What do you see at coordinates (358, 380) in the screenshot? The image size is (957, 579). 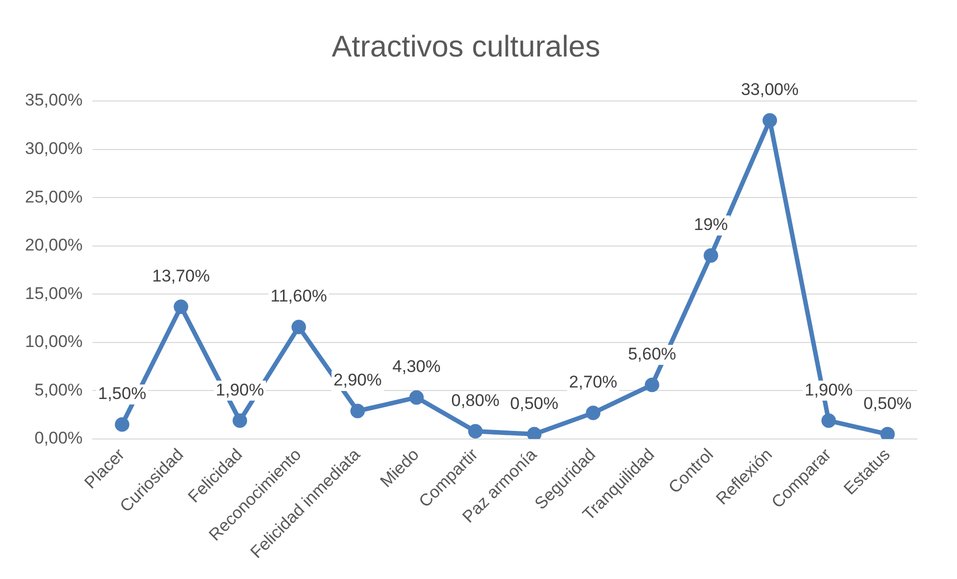 I see `data-label: 2,90%` at bounding box center [358, 380].